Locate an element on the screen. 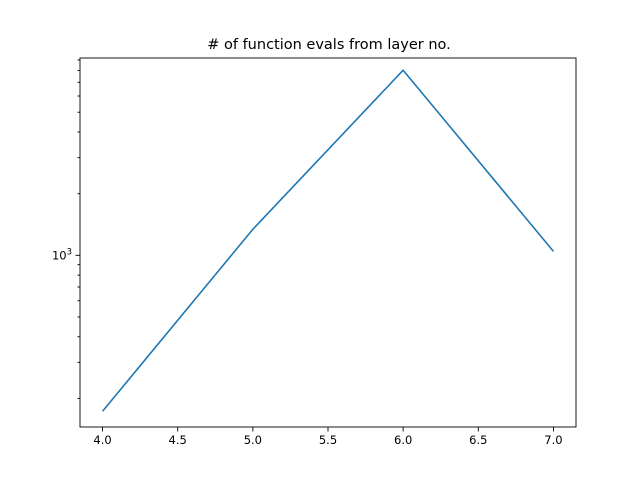  x-tick-label: 7.0 is located at coordinates (553, 440).